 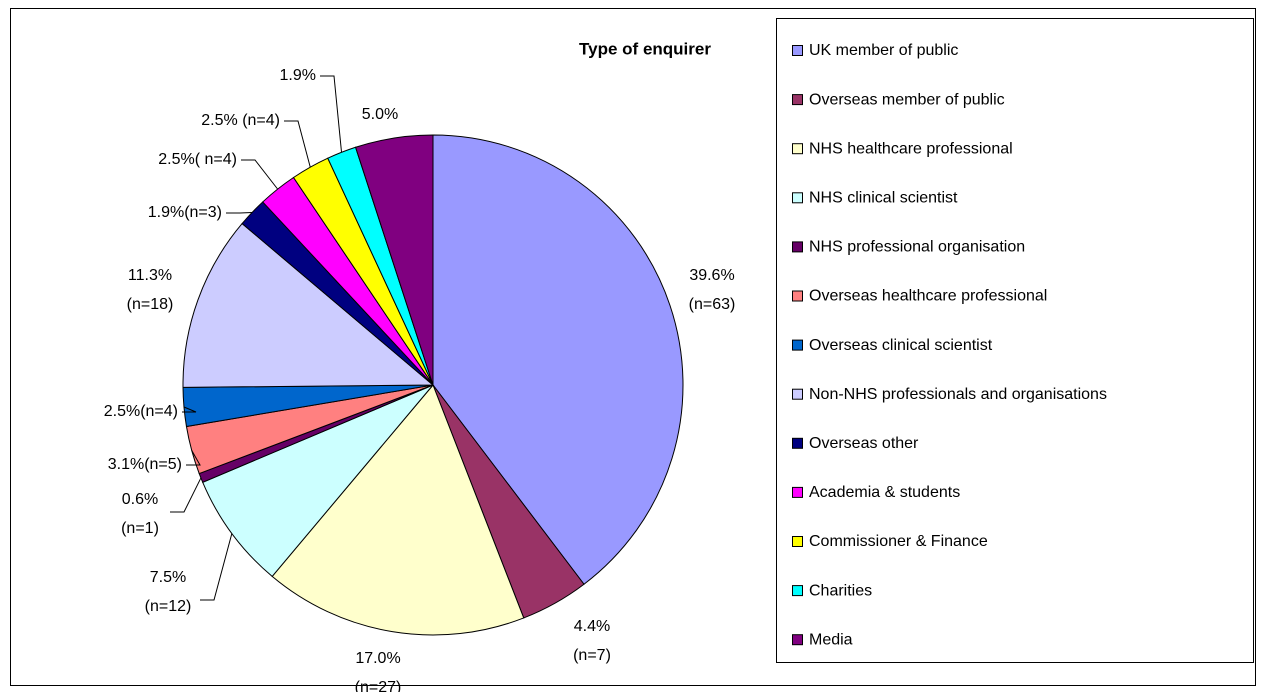 I want to click on data-label: 2.5%( n=4), so click(x=197, y=159).